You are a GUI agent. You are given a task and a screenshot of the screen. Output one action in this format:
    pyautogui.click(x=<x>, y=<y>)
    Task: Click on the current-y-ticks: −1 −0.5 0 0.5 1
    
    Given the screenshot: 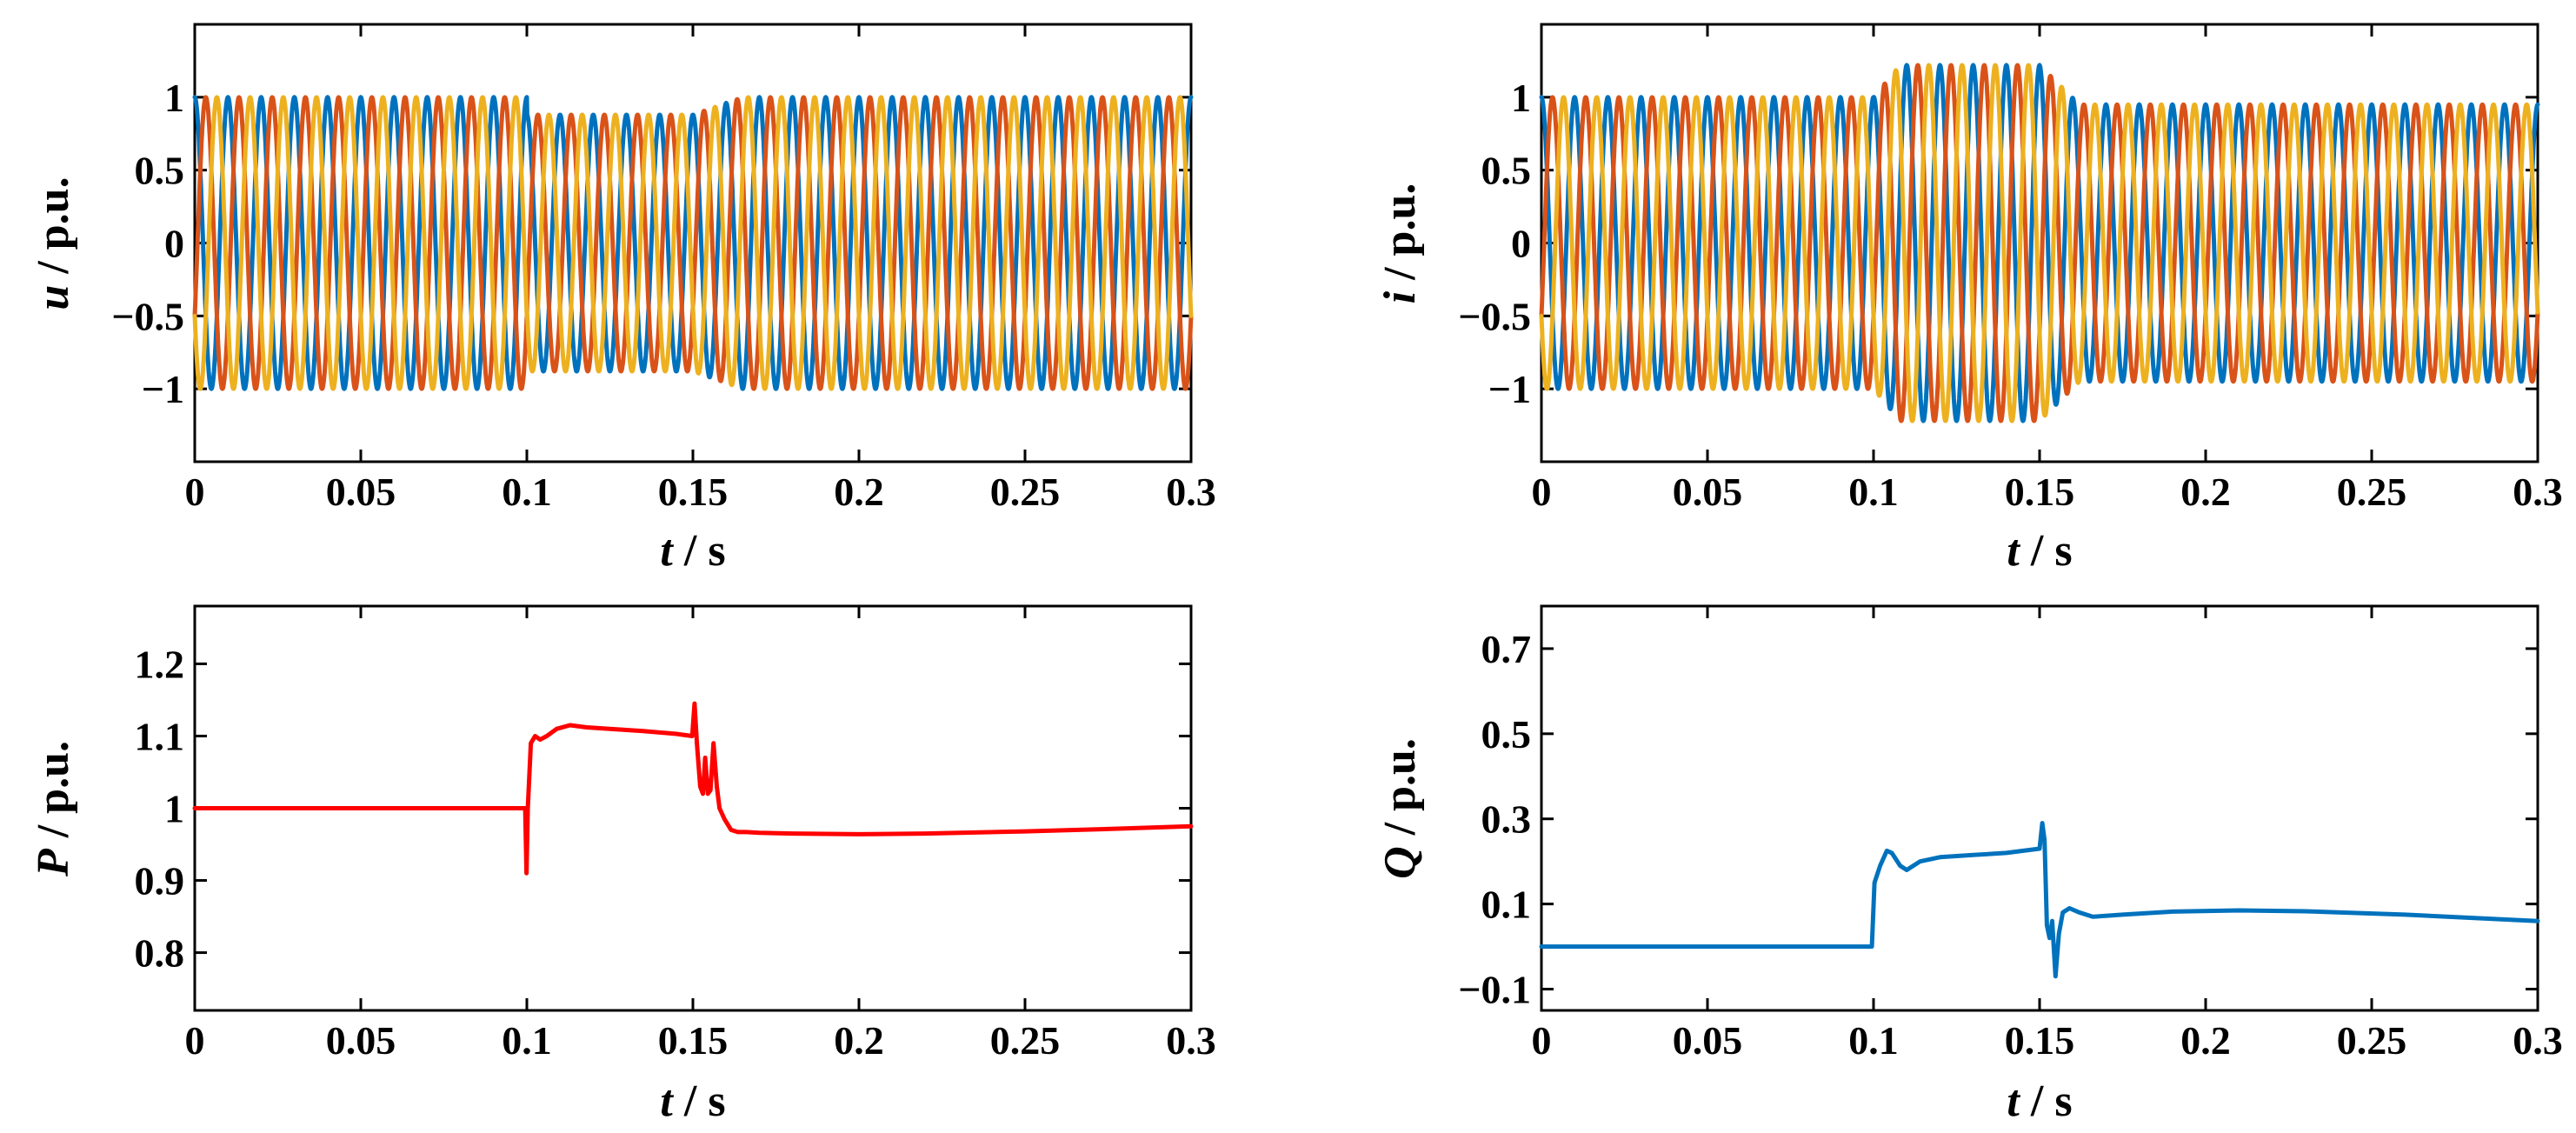 What is the action you would take?
    pyautogui.click(x=1998, y=243)
    